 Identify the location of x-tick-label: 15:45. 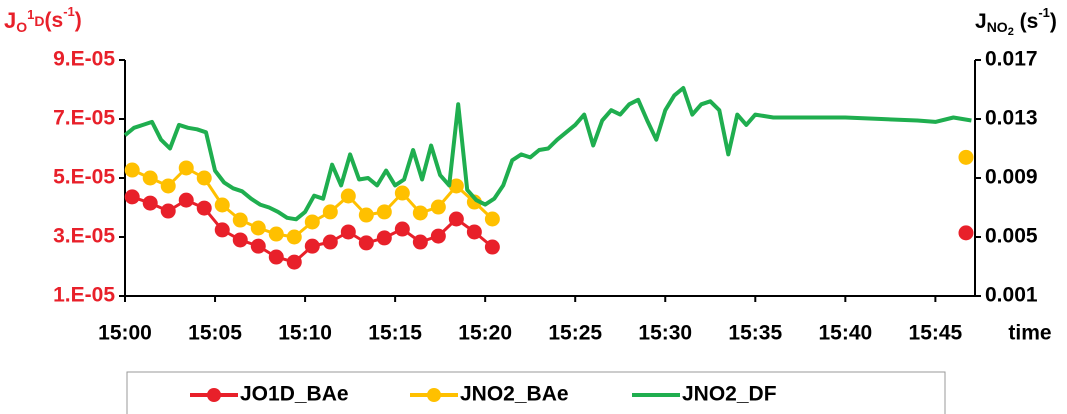
(936, 333).